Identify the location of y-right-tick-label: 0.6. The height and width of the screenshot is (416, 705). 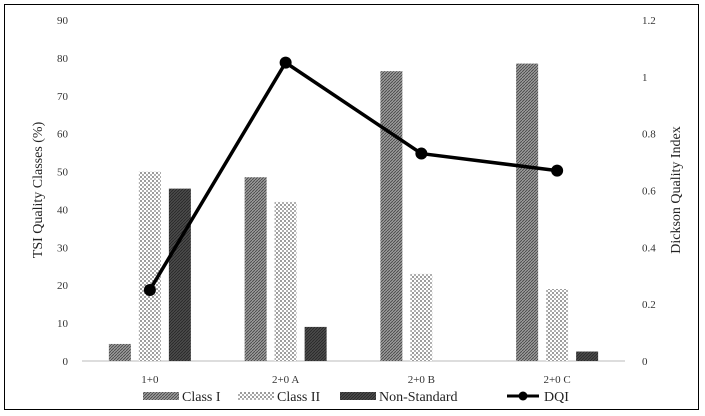
(649, 192).